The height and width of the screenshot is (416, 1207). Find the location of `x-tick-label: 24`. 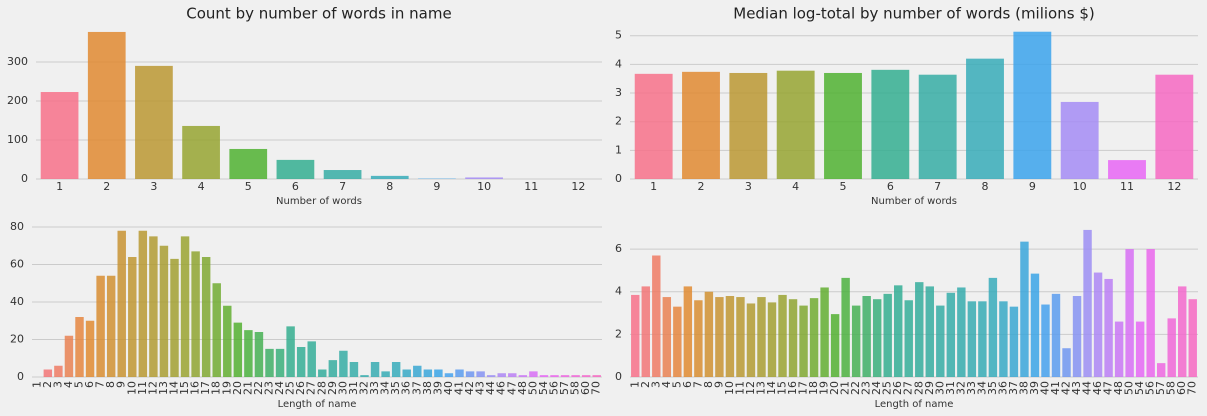

x-tick-label: 24 is located at coordinates (876, 388).